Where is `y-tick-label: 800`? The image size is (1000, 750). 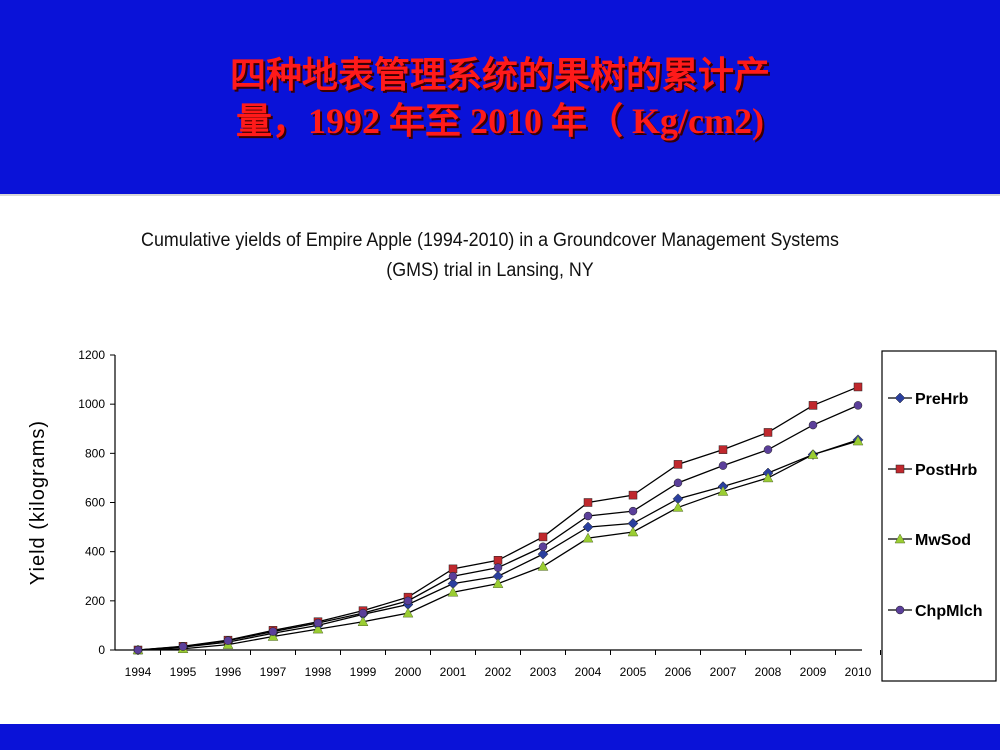 y-tick-label: 800 is located at coordinates (95, 453).